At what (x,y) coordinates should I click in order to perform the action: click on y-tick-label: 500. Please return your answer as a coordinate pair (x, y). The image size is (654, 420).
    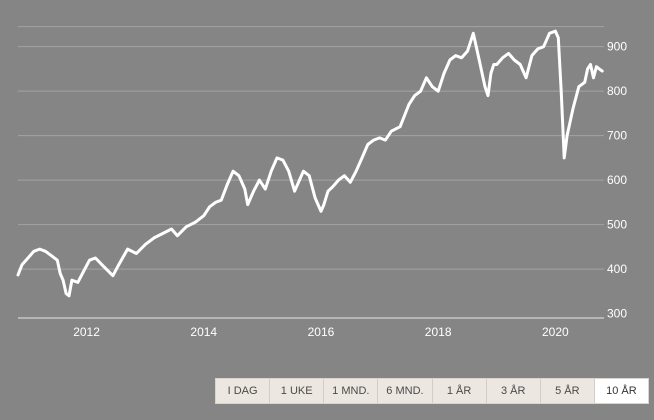
    Looking at the image, I should click on (617, 225).